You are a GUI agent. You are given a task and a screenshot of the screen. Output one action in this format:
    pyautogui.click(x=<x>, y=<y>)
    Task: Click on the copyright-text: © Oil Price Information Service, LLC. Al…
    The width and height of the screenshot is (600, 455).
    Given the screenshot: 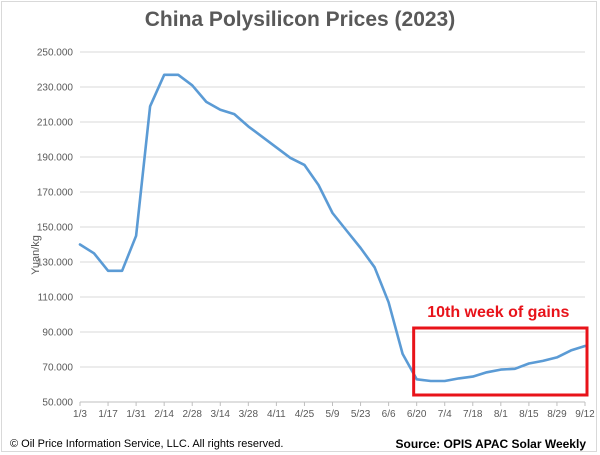 What is the action you would take?
    pyautogui.click(x=147, y=444)
    